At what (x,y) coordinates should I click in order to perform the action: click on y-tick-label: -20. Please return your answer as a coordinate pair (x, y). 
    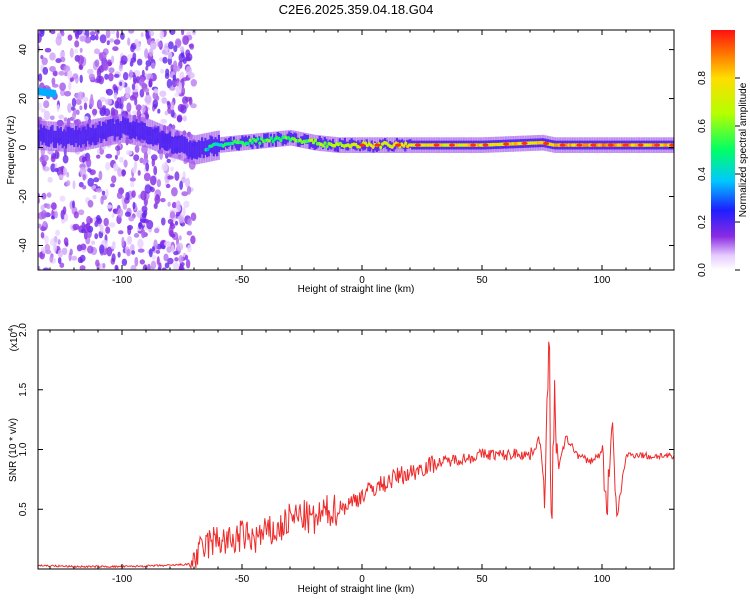
    Looking at the image, I should click on (23, 196).